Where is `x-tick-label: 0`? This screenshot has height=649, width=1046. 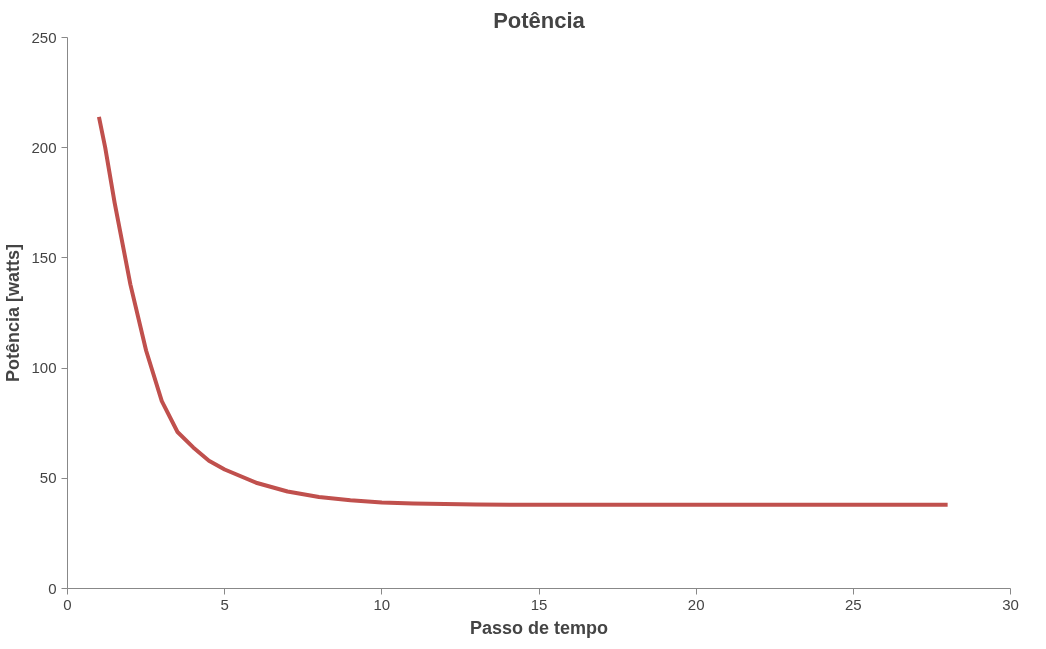
x-tick-label: 0 is located at coordinates (67, 604).